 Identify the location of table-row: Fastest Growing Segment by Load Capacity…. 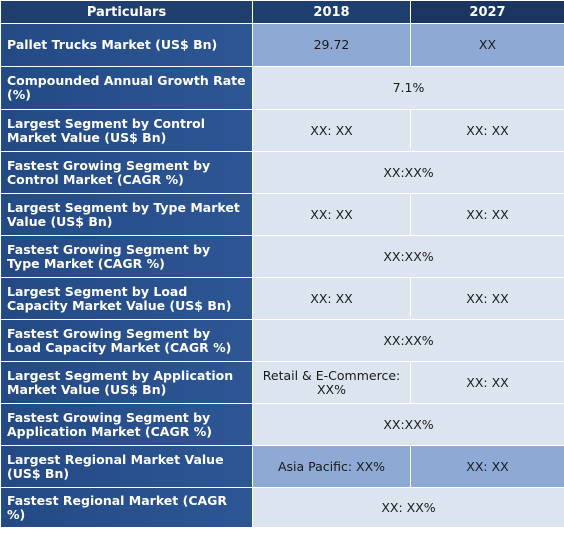
(282, 340).